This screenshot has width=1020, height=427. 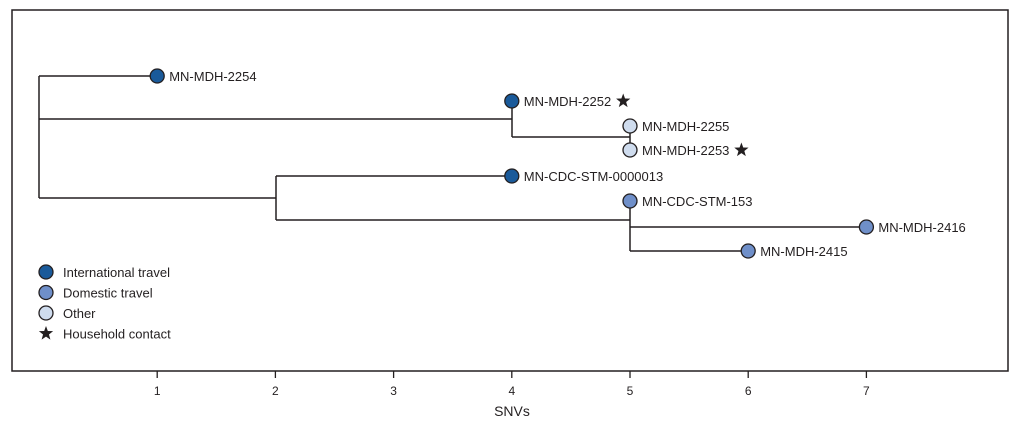 I want to click on tip-label-mn-mdh-2416: MN-MDH-2416, so click(x=921, y=227).